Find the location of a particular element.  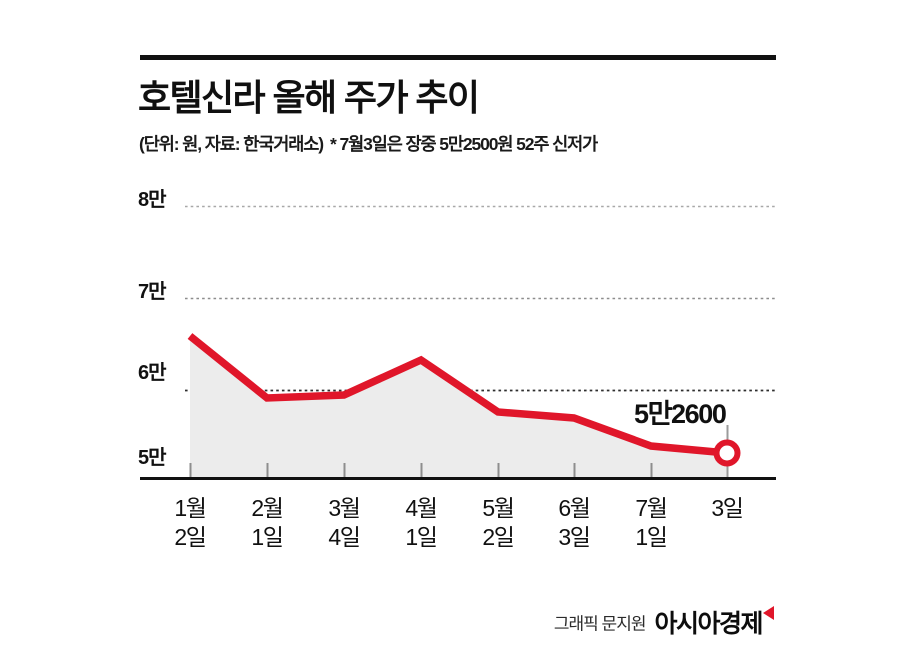

x-axis-label-4: 5월 2일 is located at coordinates (498, 523).